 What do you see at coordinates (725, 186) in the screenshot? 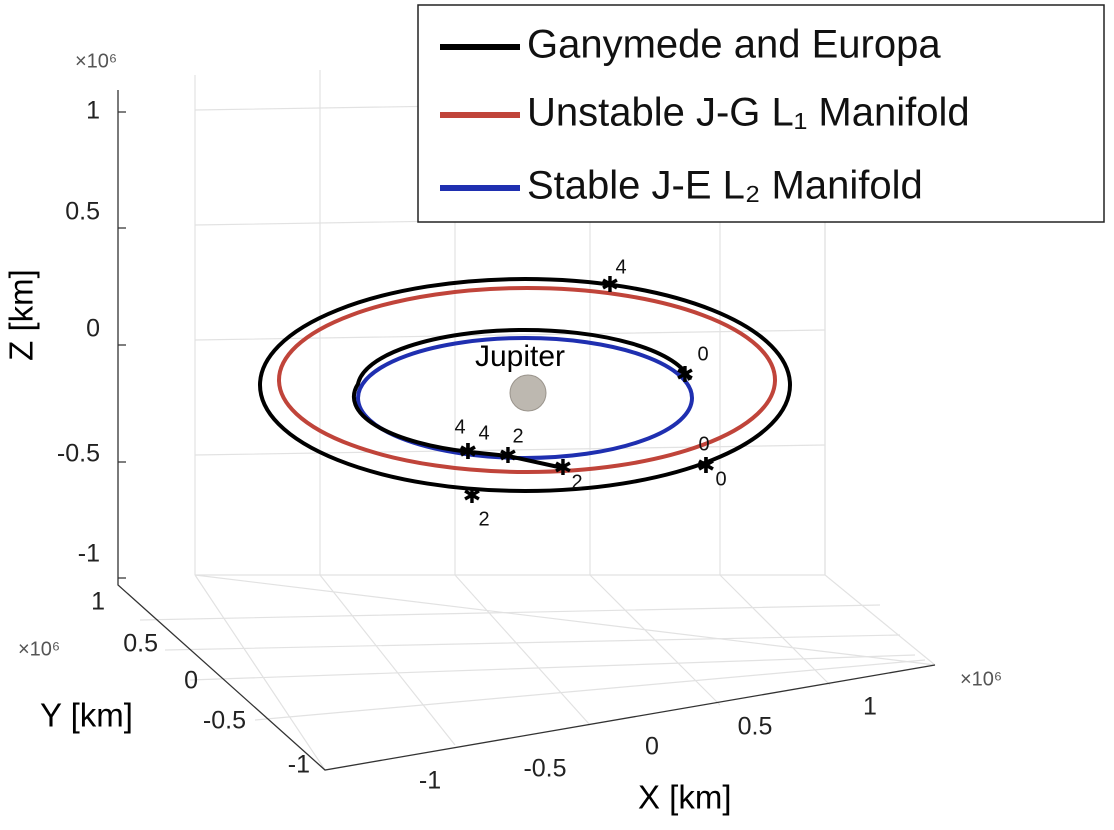
I see `legend-label: Stable J-E L₂ Manifold` at bounding box center [725, 186].